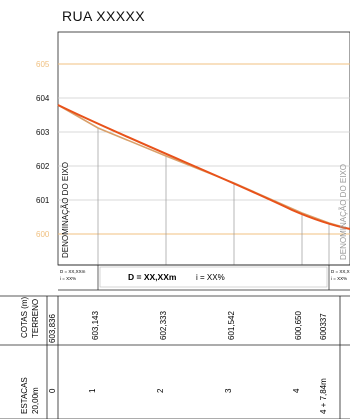 The height and width of the screenshot is (419, 350). Describe the element at coordinates (52, 328) in the screenshot. I see `terrain-value: 603,836` at that location.